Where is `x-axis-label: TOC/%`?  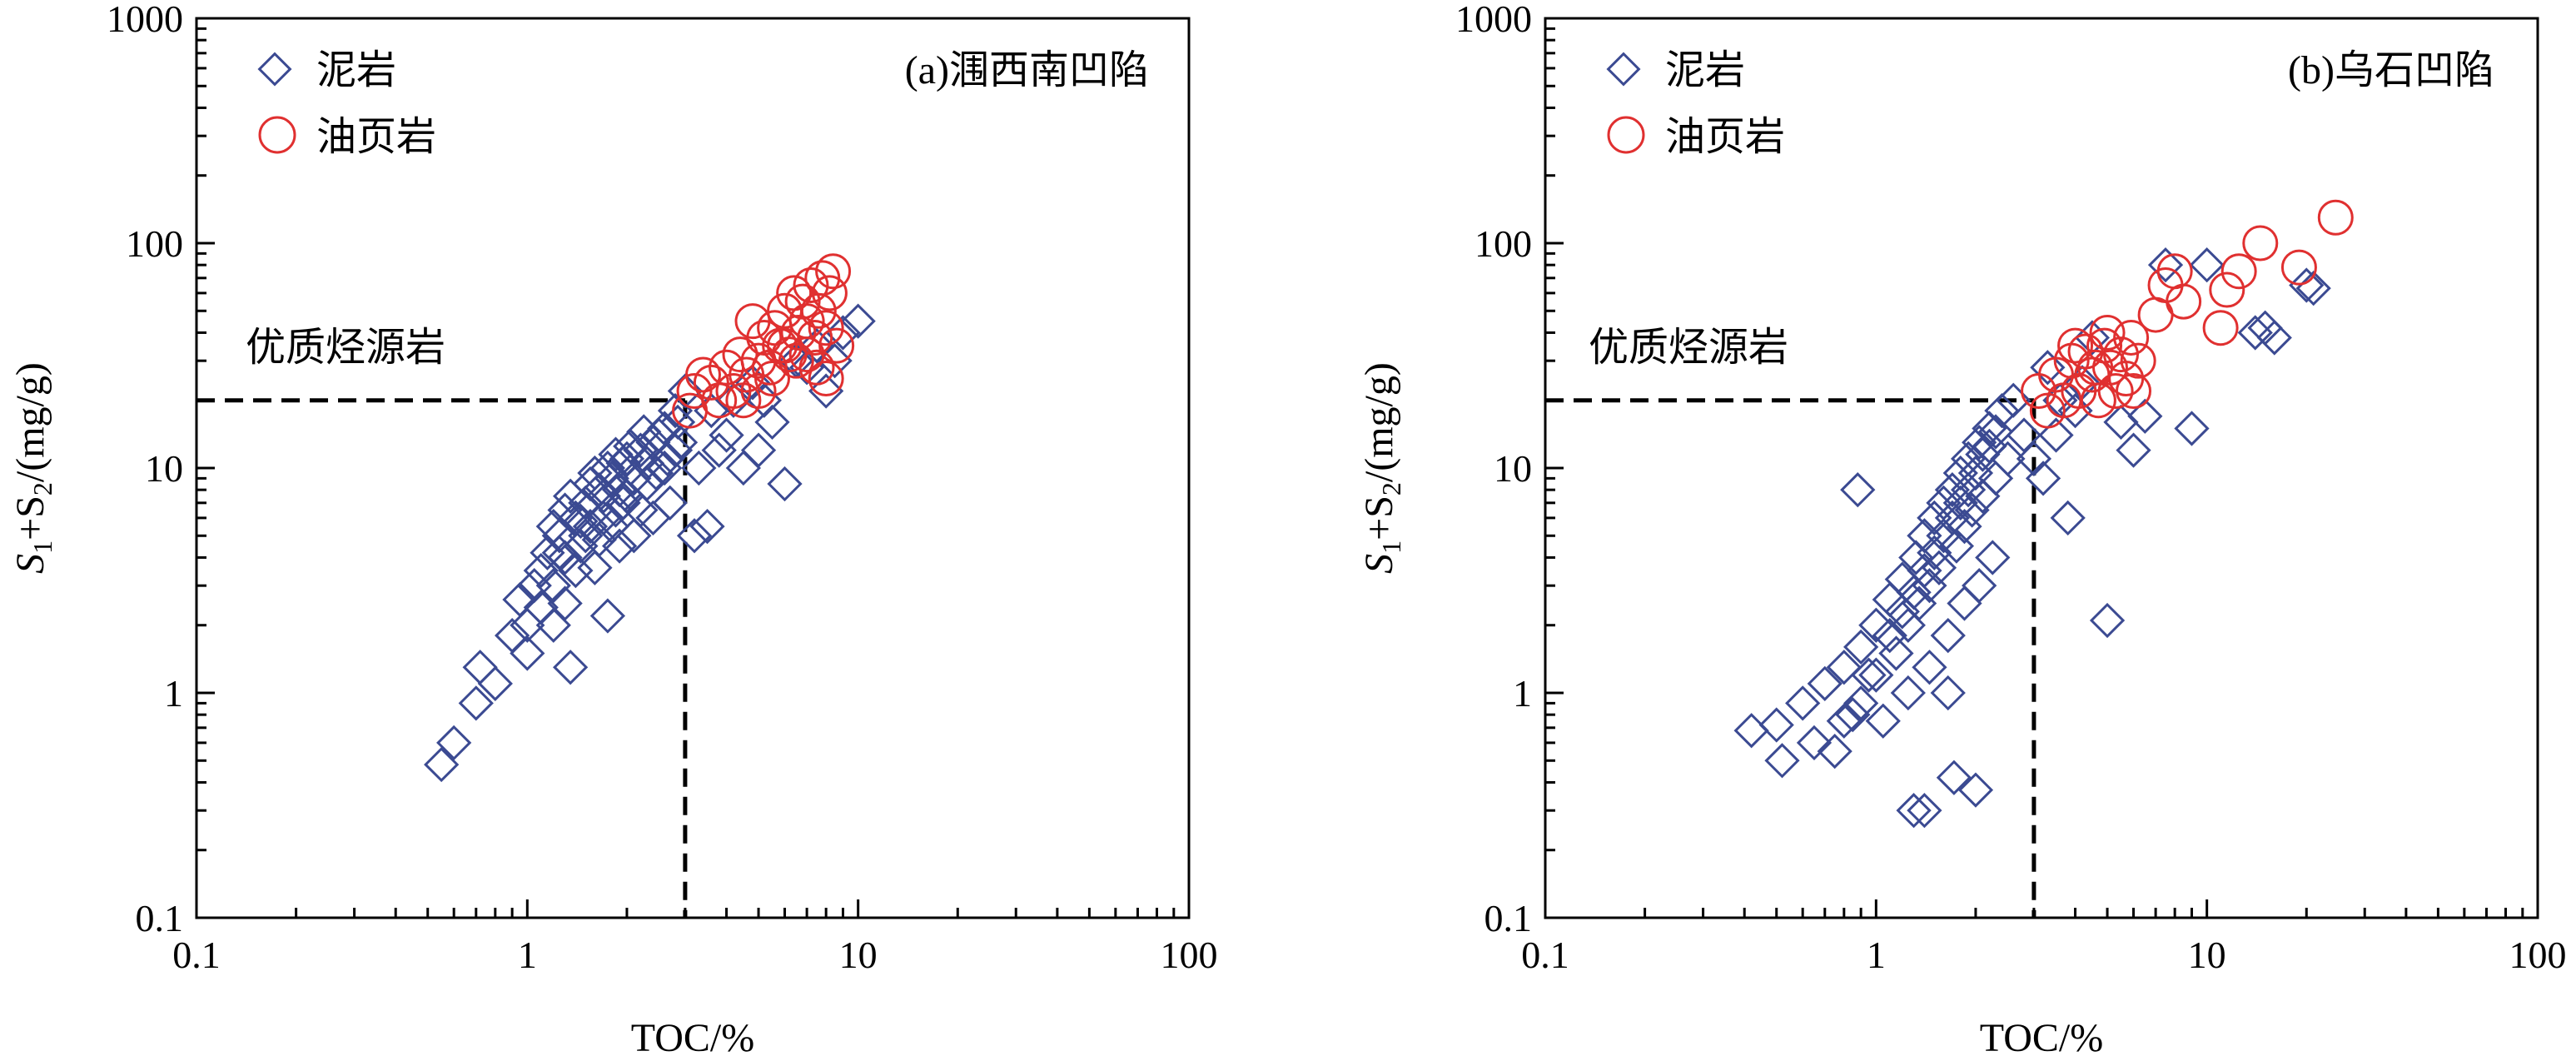 x-axis-label: TOC/% is located at coordinates (692, 1036).